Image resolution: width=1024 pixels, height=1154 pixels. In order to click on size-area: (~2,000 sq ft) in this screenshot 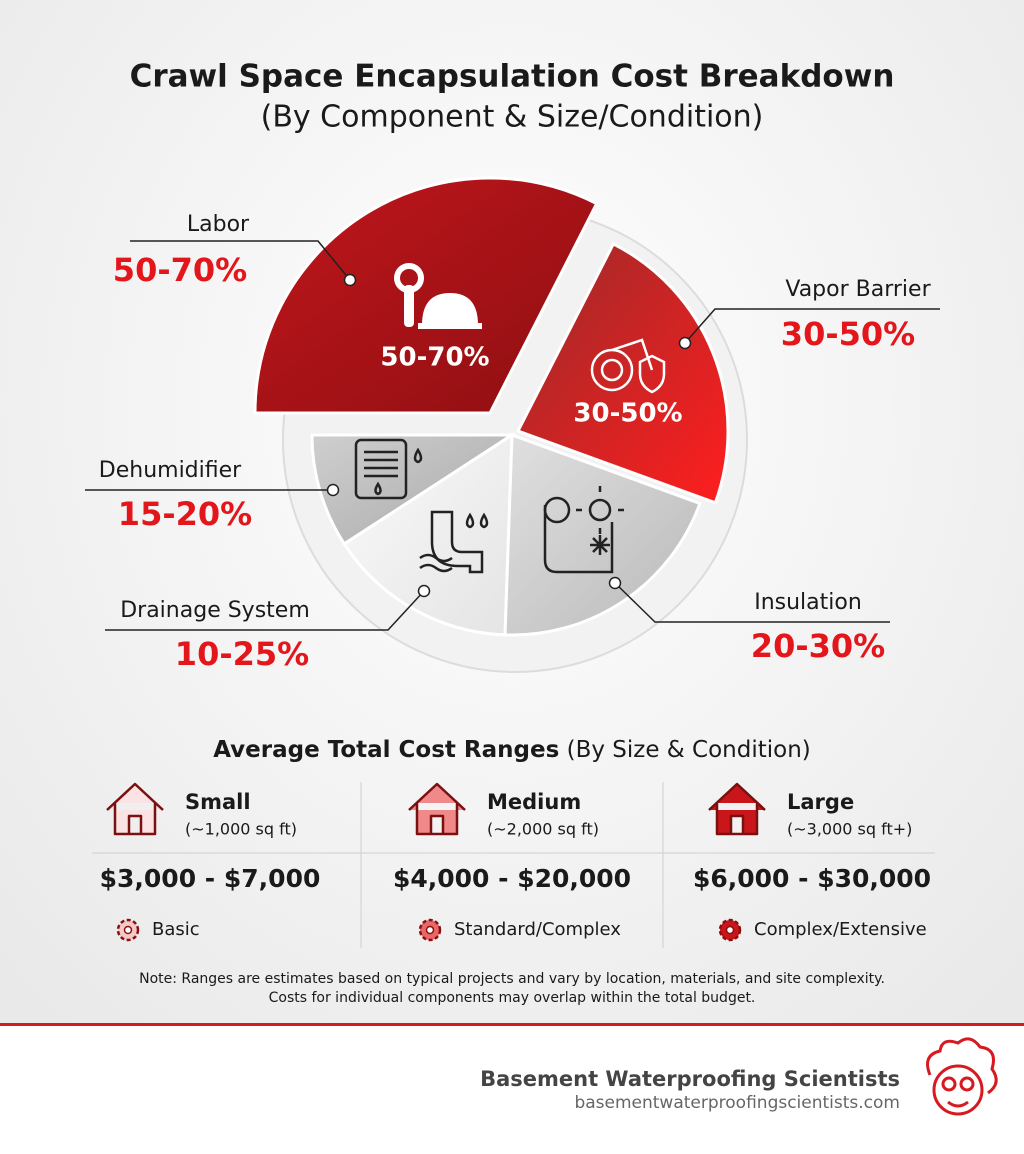, I will do `click(543, 829)`.